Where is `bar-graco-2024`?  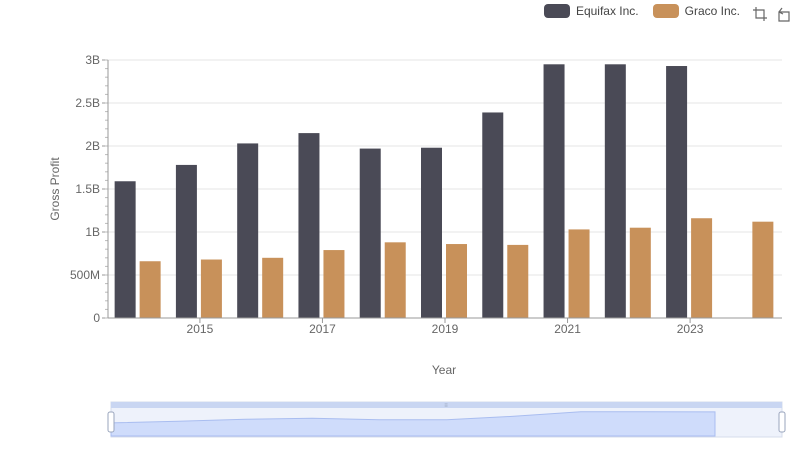 bar-graco-2024 is located at coordinates (763, 269).